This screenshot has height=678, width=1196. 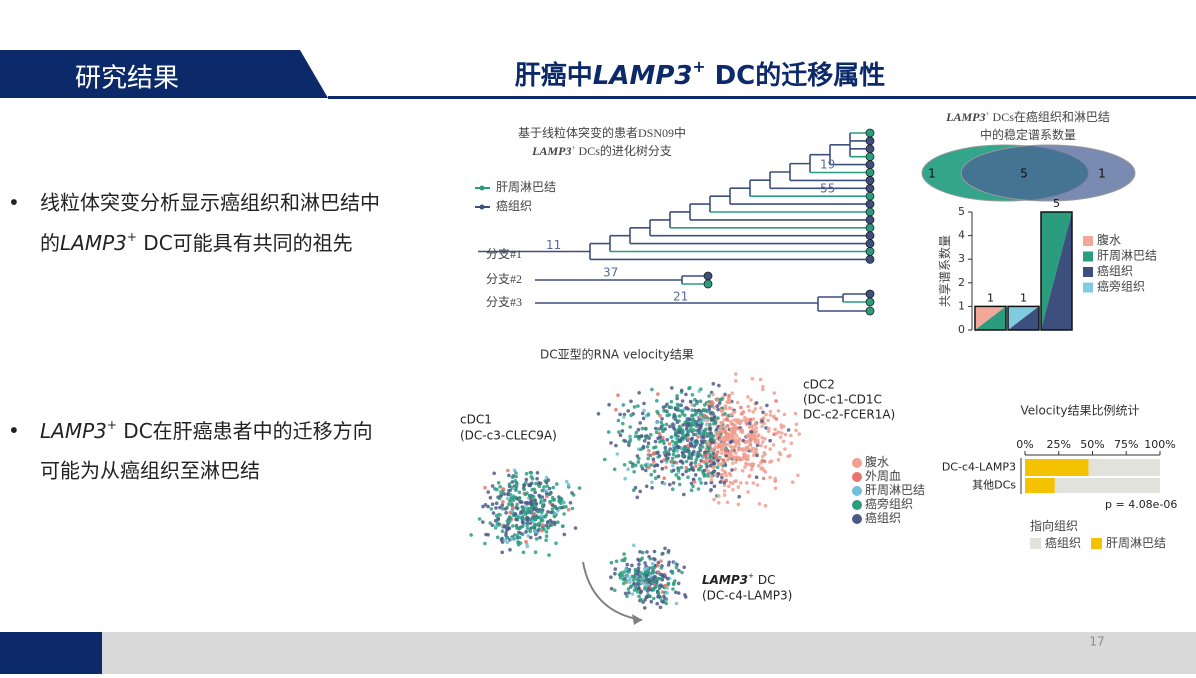 What do you see at coordinates (1050, 116) in the screenshot?
I see `venn-title-part: DCs在癌组织和淋巴结` at bounding box center [1050, 116].